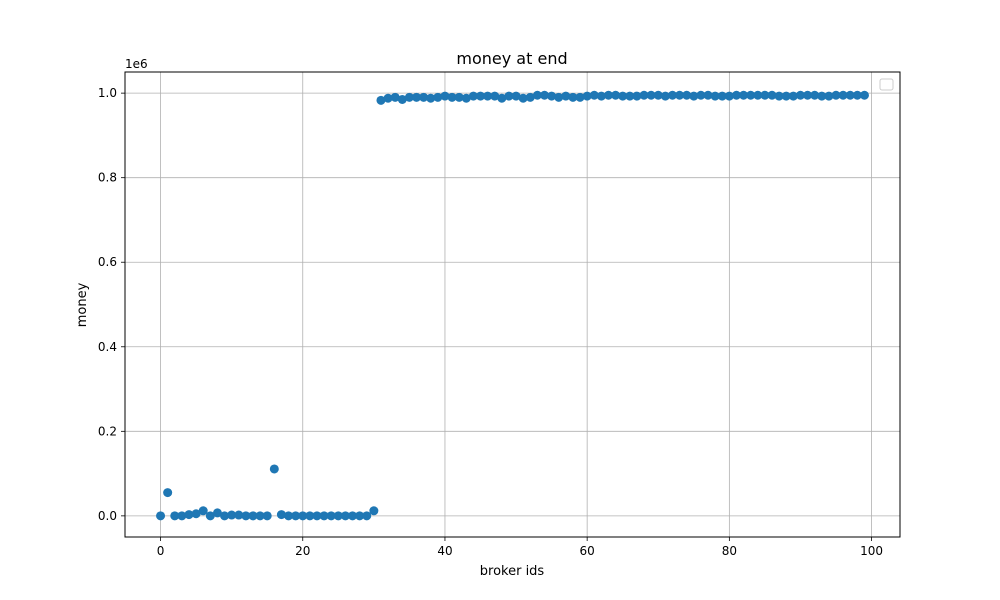 The image size is (1000, 600). Describe the element at coordinates (871, 551) in the screenshot. I see `x-tick-label: 100` at that location.